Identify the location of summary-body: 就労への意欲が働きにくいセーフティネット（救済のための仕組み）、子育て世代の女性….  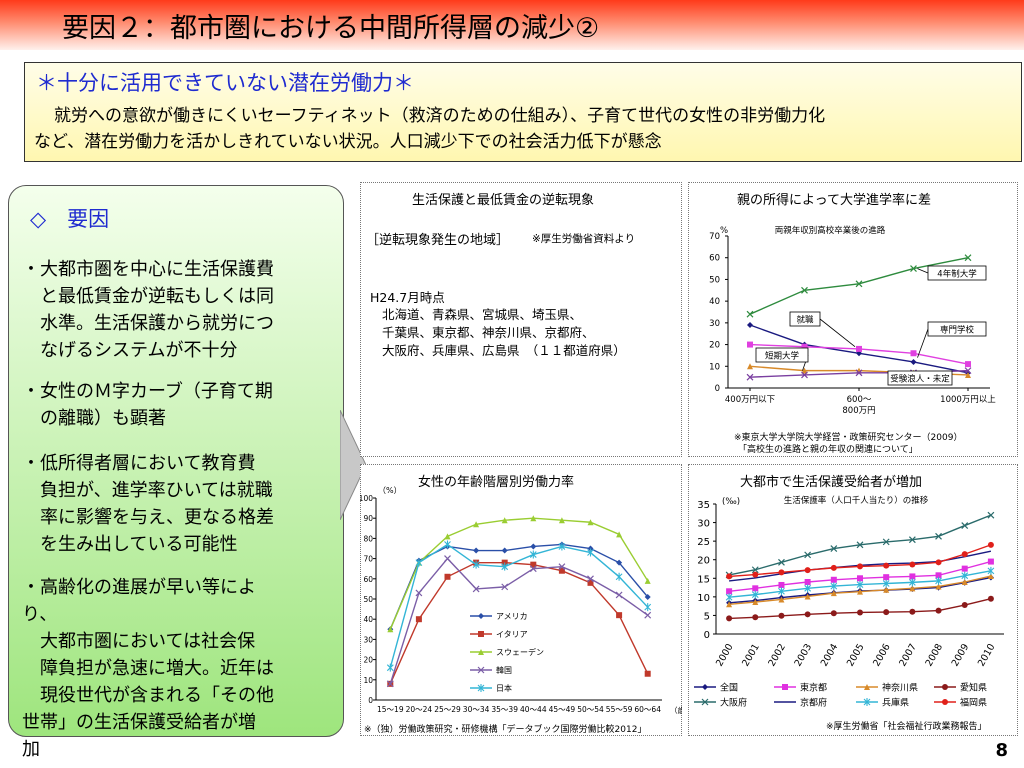
(524, 129).